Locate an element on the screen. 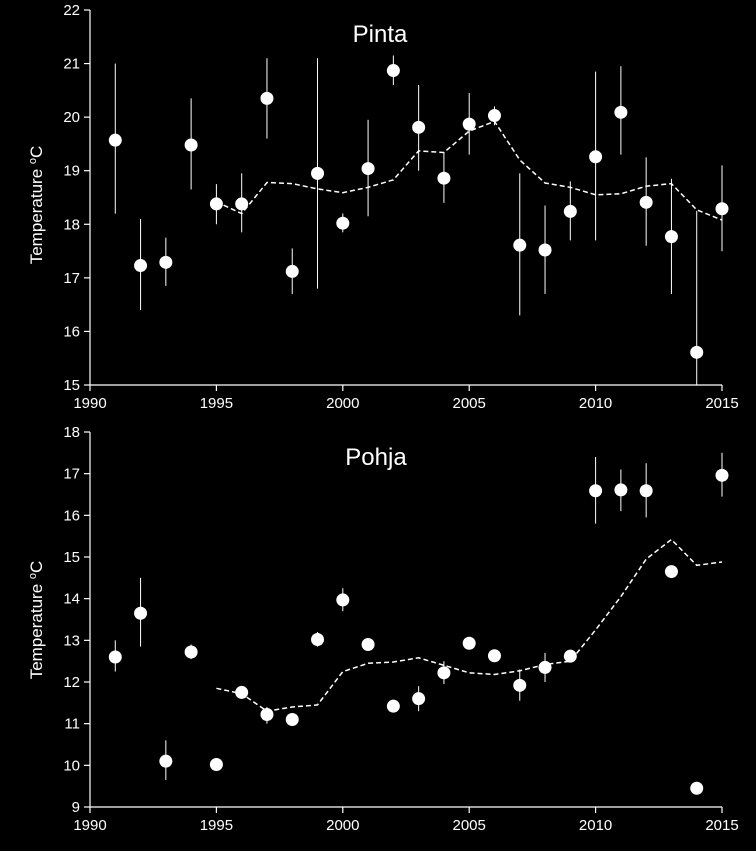 This screenshot has height=851, width=756. pohja-x-tick-label: 1990 is located at coordinates (89, 825).